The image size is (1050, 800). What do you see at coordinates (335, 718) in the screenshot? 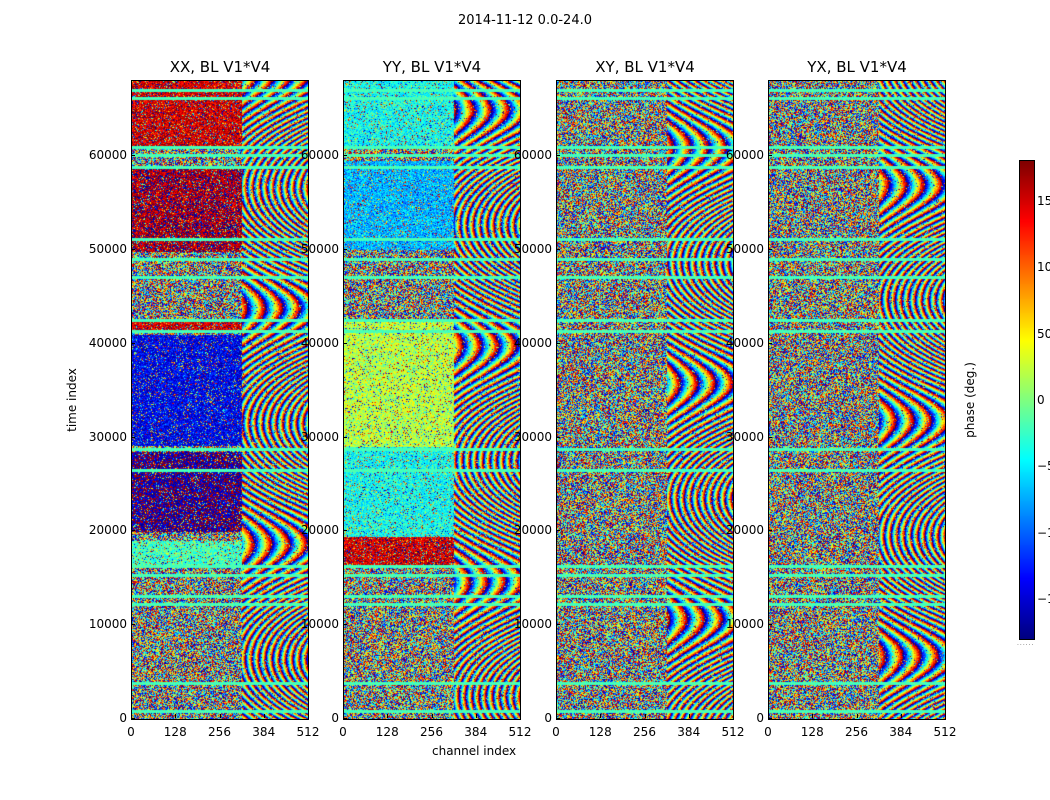
I see `y-tick-label-yy: 0` at bounding box center [335, 718].